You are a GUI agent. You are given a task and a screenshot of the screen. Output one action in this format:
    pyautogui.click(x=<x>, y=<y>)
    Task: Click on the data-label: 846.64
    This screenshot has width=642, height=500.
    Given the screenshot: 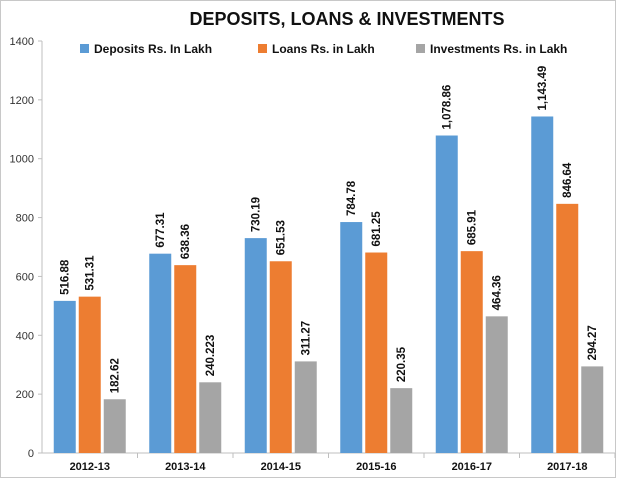 What is the action you would take?
    pyautogui.click(x=568, y=180)
    